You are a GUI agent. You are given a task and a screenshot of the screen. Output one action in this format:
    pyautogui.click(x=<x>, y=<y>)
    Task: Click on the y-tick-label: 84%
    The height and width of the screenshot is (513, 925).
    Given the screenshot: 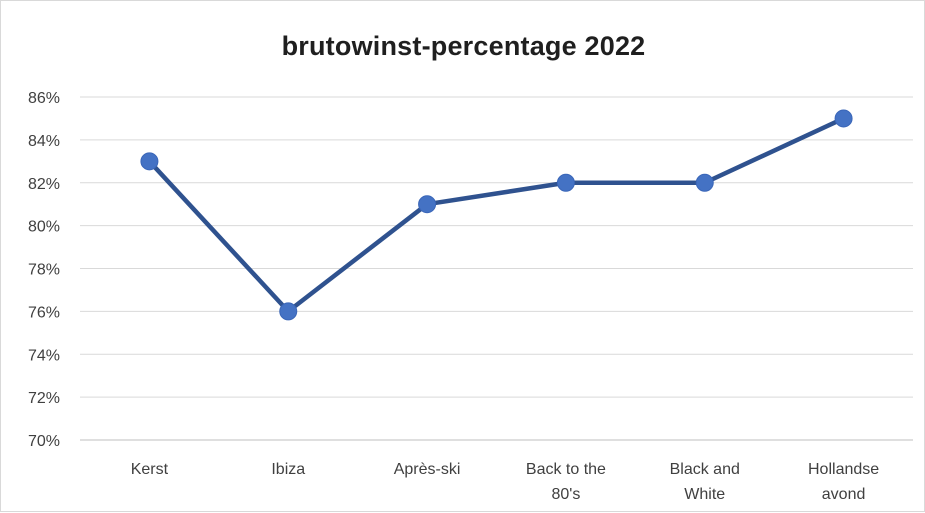 What is the action you would take?
    pyautogui.click(x=44, y=141)
    